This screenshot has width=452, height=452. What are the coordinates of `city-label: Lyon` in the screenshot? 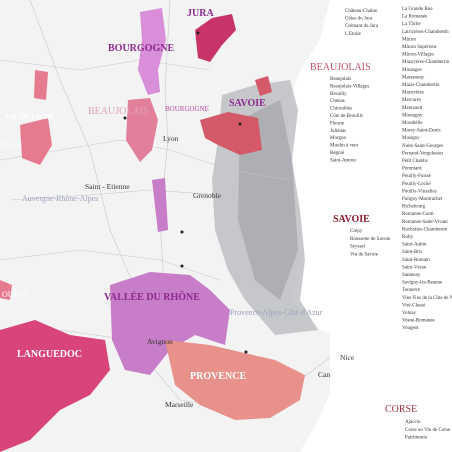 It's located at (171, 138).